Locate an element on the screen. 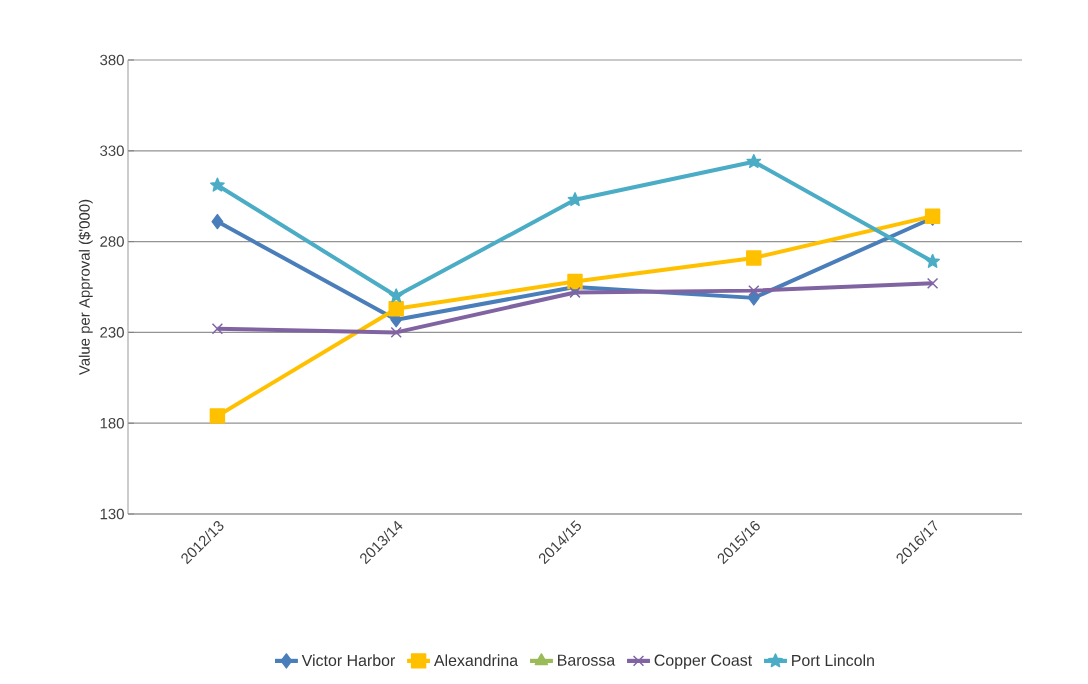 The image size is (1088, 684). legend-label: Barossa is located at coordinates (587, 660).